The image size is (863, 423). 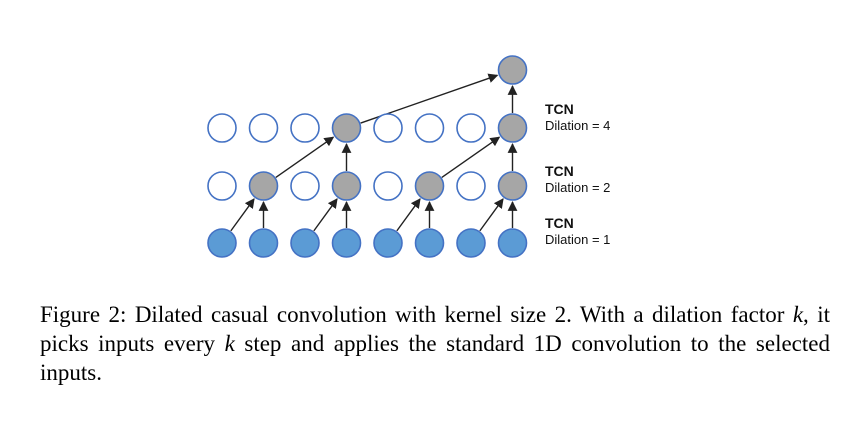 What do you see at coordinates (578, 187) in the screenshot?
I see `layer-label-value: Dilation = 2` at bounding box center [578, 187].